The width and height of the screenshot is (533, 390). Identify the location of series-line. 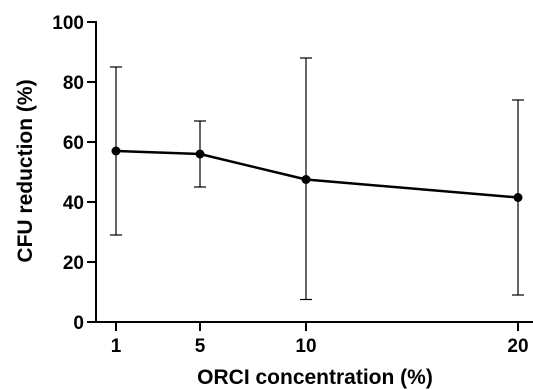
(317, 174).